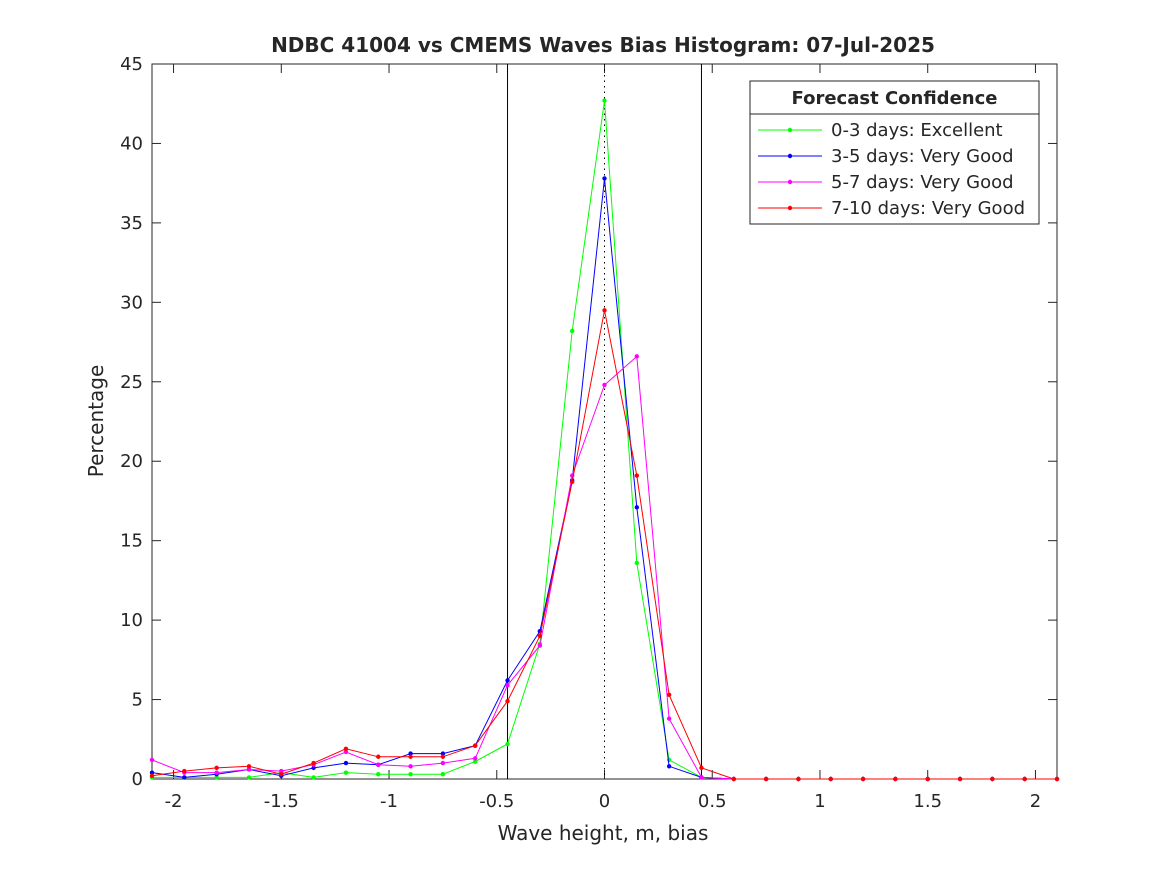 The height and width of the screenshot is (875, 1167). What do you see at coordinates (819, 801) in the screenshot?
I see `x-tick-label: 1` at bounding box center [819, 801].